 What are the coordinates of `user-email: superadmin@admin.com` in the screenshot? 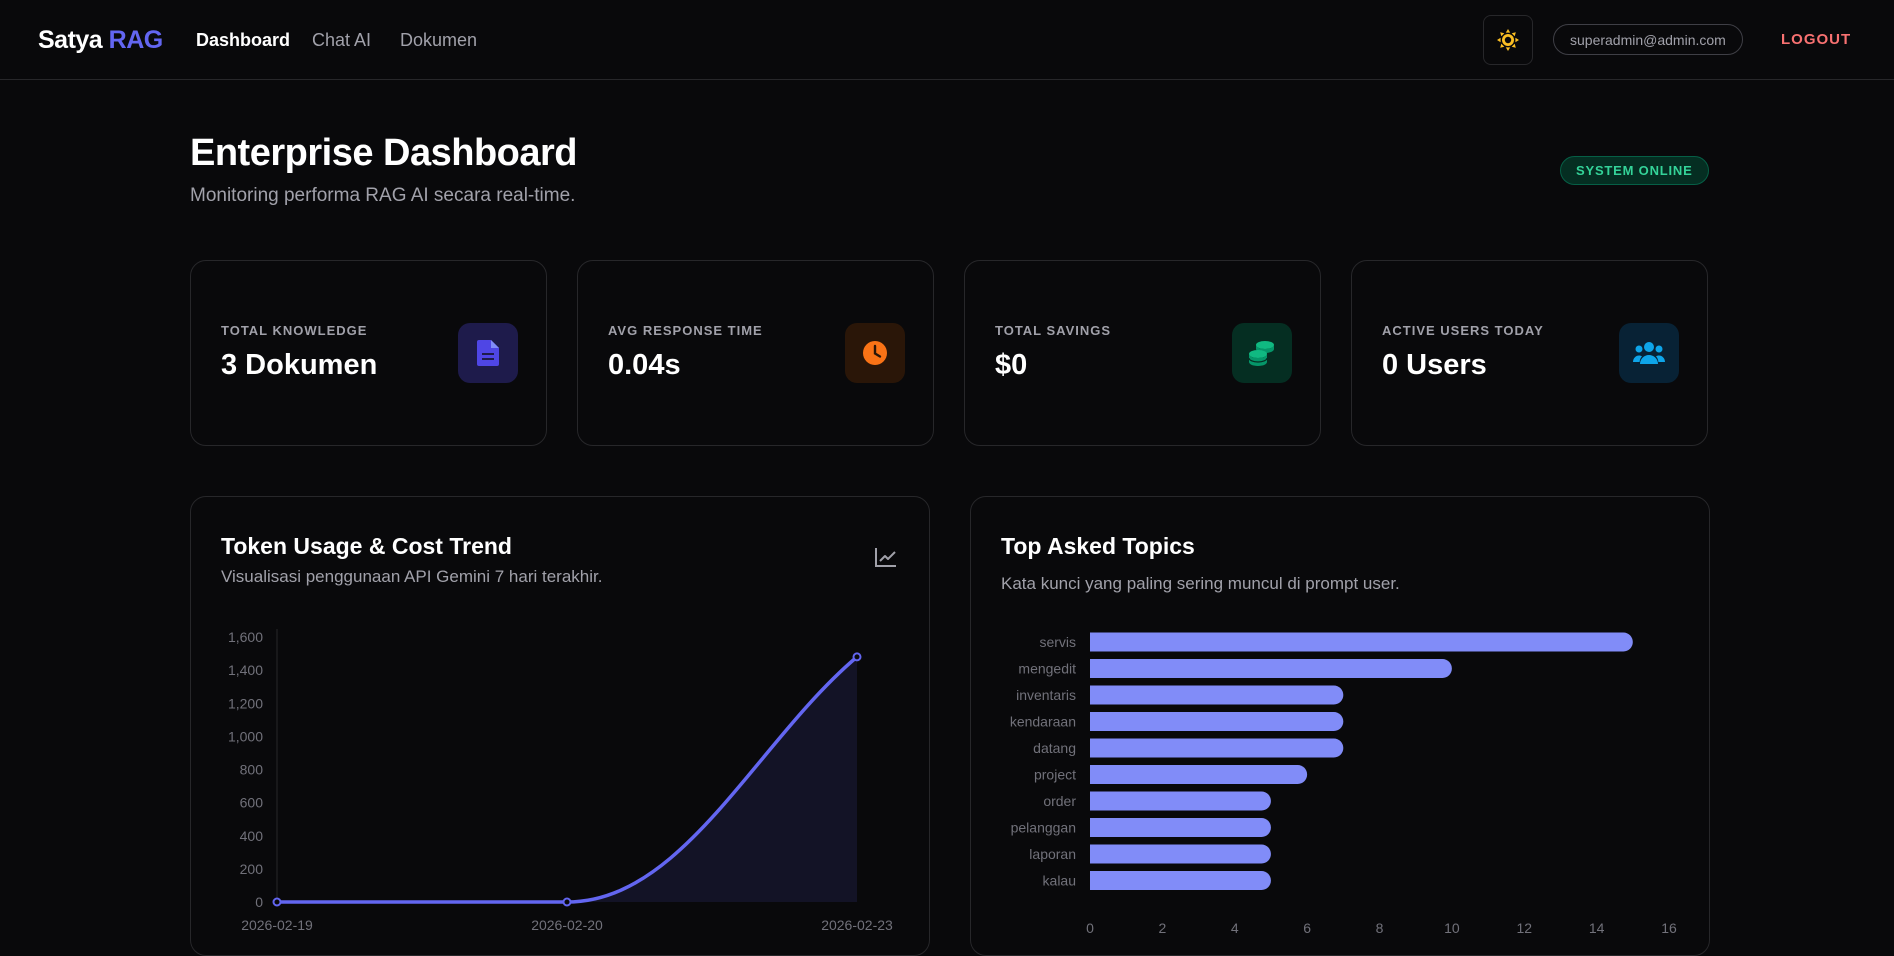 It's located at (1648, 39).